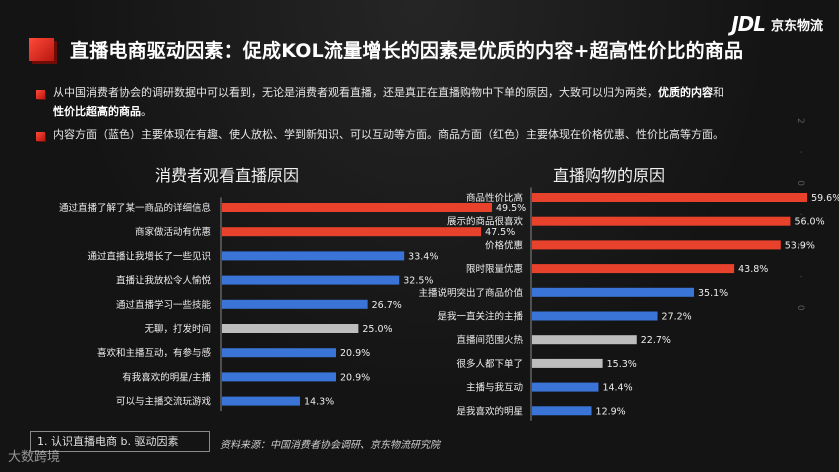  What do you see at coordinates (489, 364) in the screenshot?
I see `chart-1-category-label: 很多人都下单了` at bounding box center [489, 364].